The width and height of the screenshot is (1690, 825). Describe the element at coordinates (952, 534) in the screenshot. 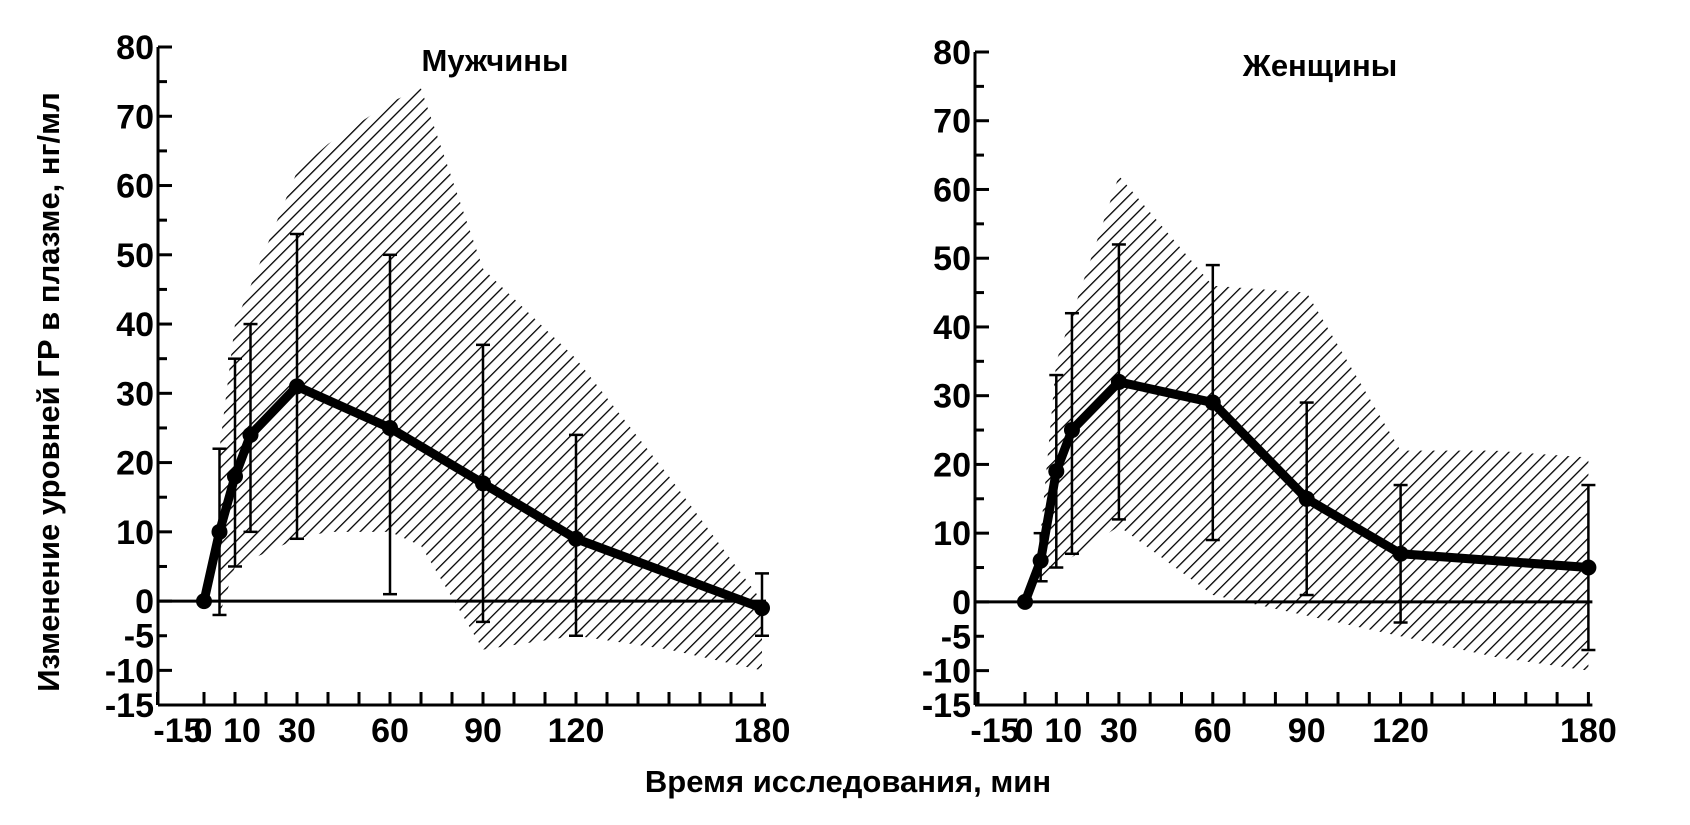

I see `chart-women-y-tick-label: 10` at that location.